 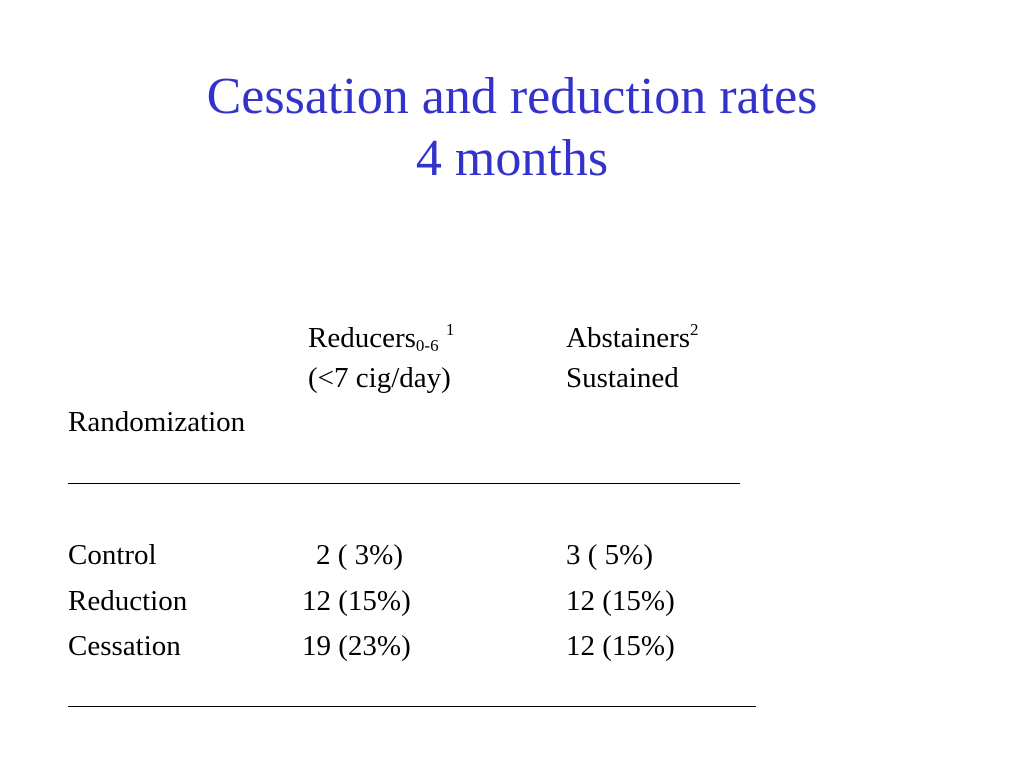 I want to click on col-header-reducers: Reducers0-6 1, so click(x=381, y=338).